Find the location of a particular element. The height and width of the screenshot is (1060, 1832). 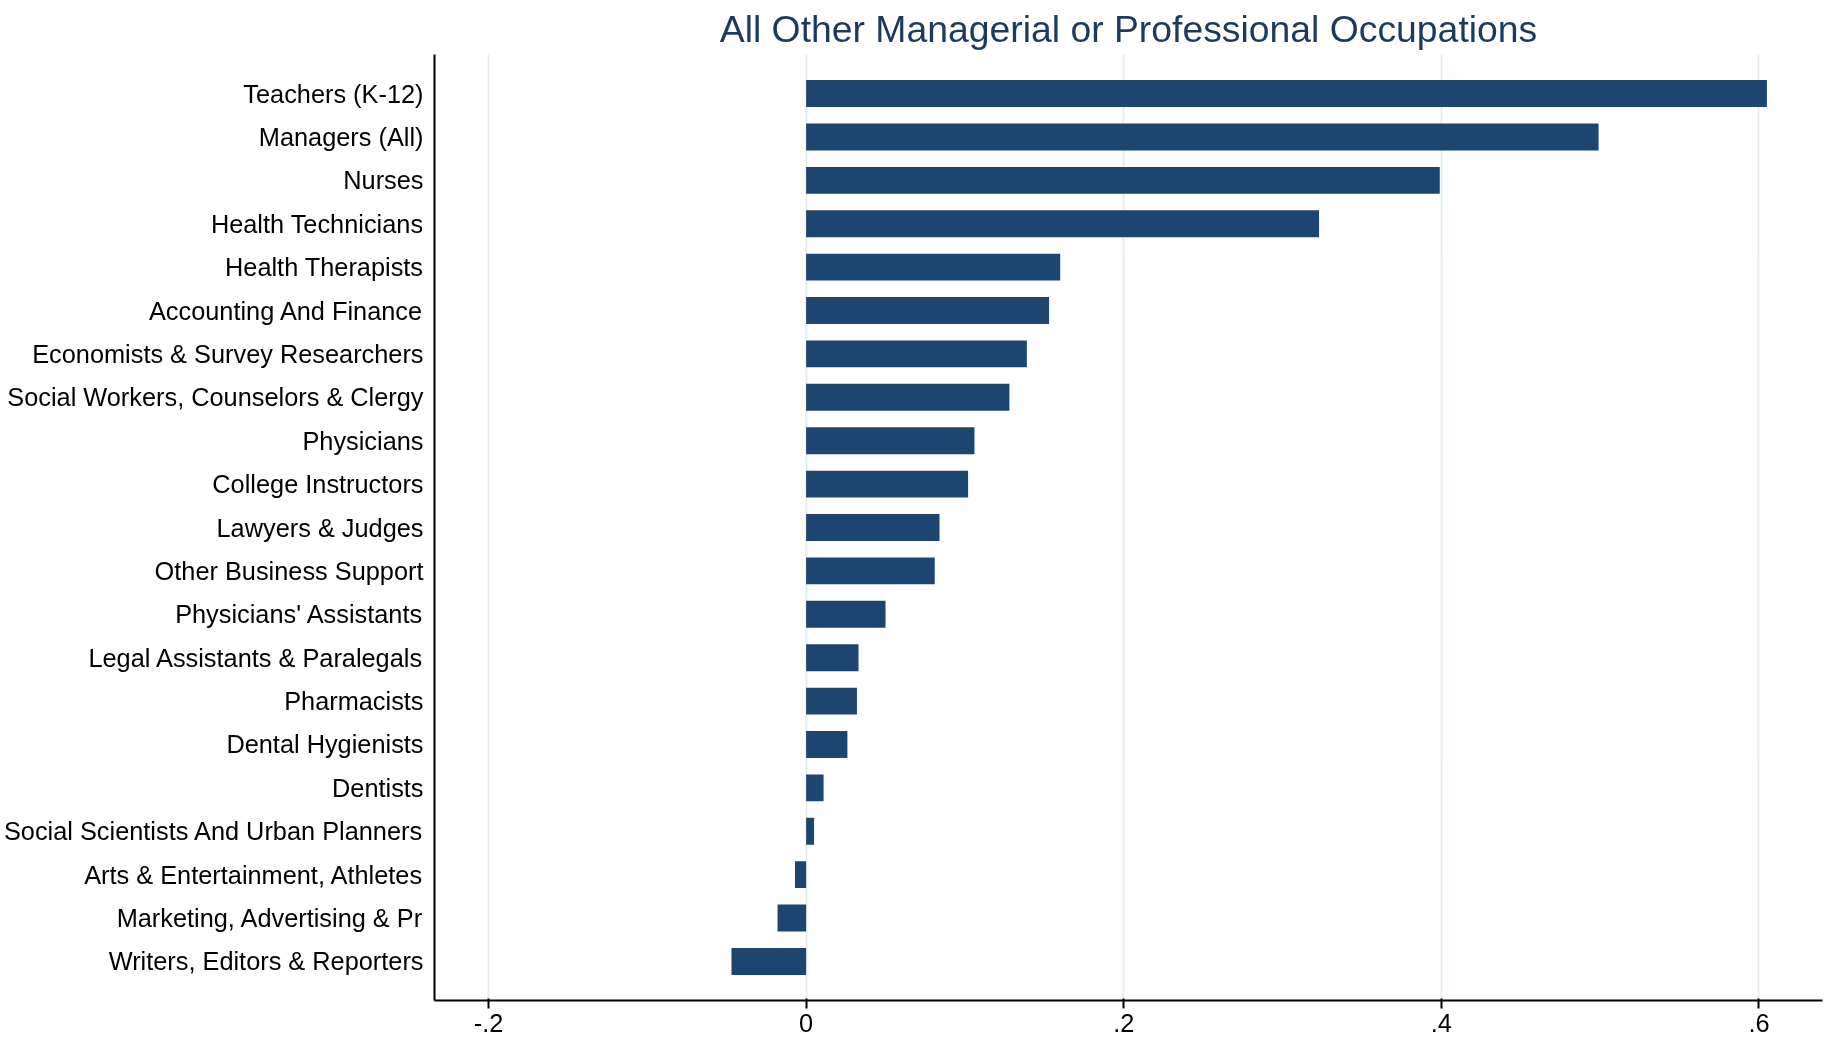

y-tick-label: Marketing, Advertising & Pr is located at coordinates (269, 918).